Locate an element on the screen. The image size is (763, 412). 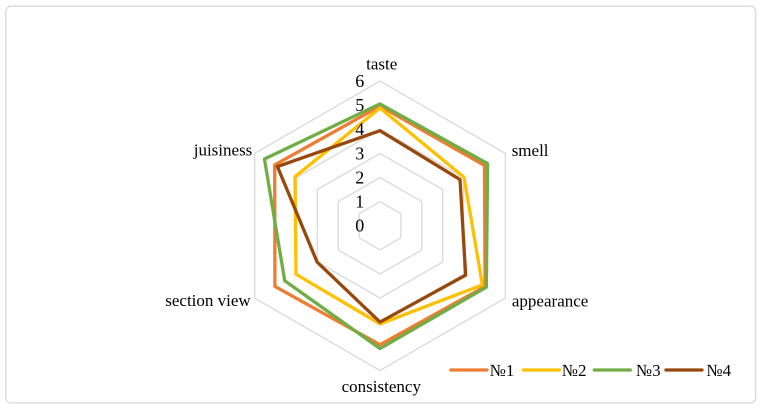
svg-text: 2 is located at coordinates (359, 177).